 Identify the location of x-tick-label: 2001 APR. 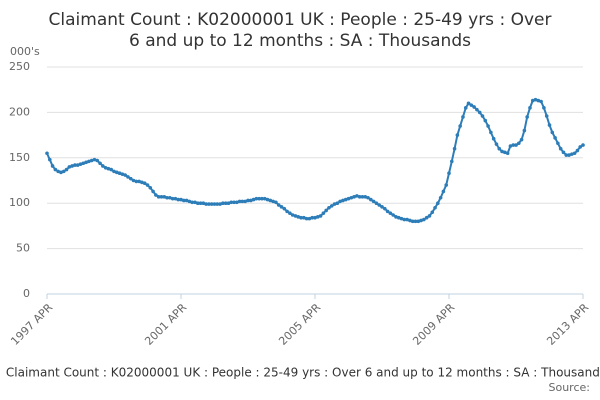
(165, 324).